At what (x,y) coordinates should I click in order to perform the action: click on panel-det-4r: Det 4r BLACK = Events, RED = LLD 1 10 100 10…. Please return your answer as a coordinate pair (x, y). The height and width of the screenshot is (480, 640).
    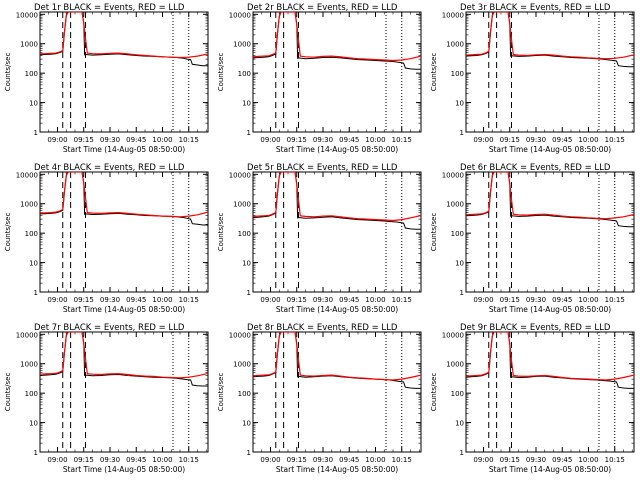
    Looking at the image, I should click on (106, 238).